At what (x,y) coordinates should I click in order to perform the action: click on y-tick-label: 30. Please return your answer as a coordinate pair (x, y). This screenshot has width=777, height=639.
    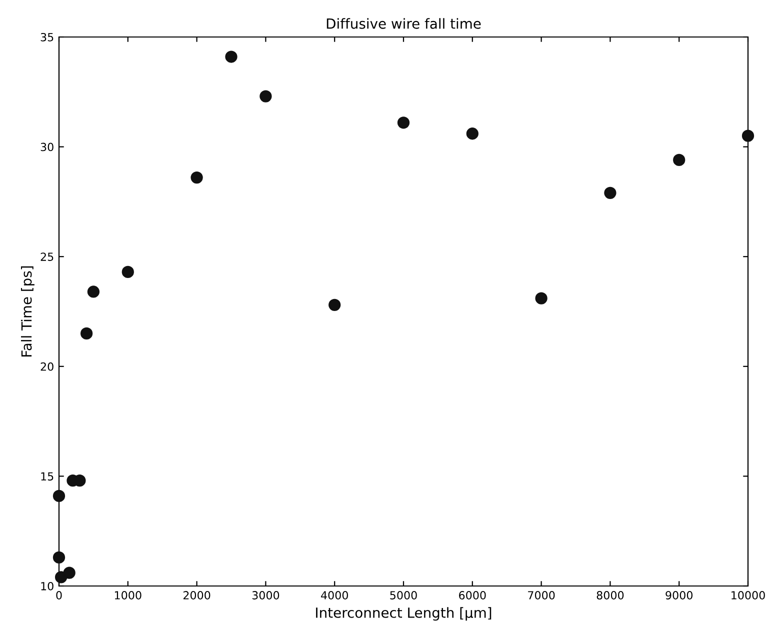
    Looking at the image, I should click on (47, 147).